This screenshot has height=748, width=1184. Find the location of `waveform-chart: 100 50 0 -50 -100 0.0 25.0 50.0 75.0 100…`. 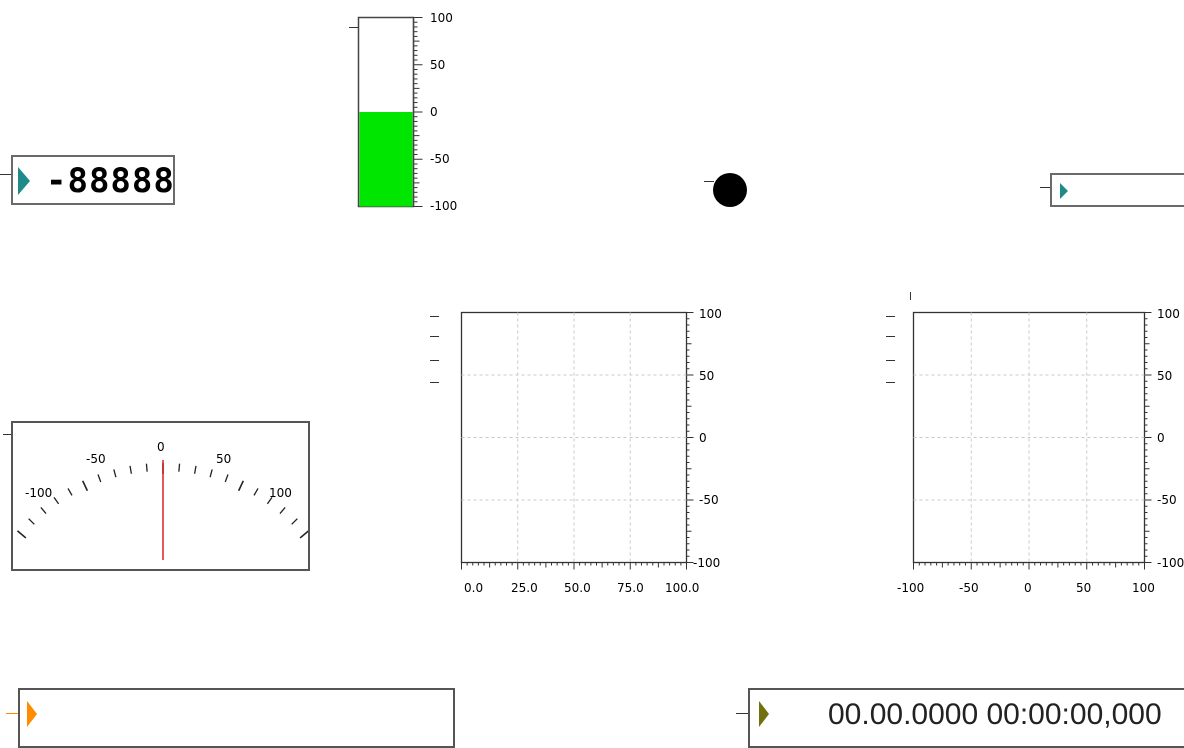

waveform-chart: 100 50 0 -50 -100 0.0 25.0 50.0 75.0 100… is located at coordinates (590, 452).